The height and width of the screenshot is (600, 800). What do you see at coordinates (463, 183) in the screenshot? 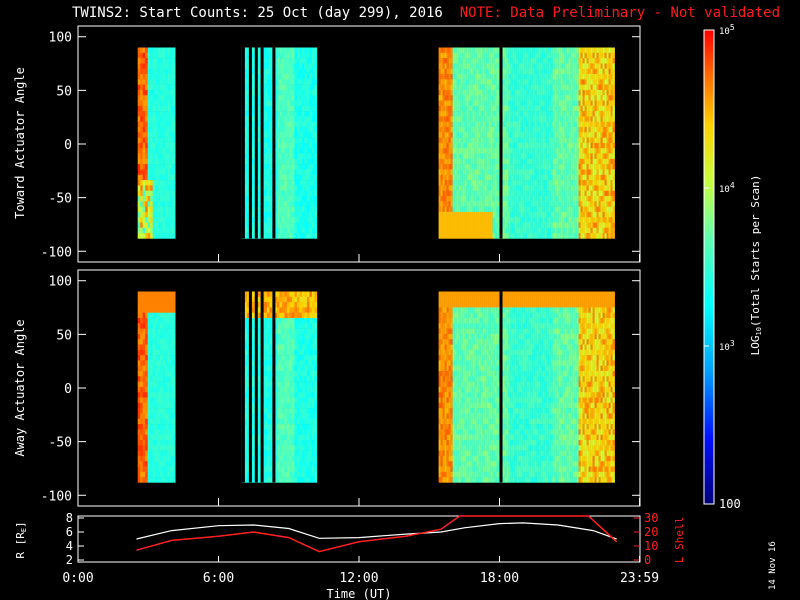
I see `heatmap-cell-2077` at bounding box center [463, 183].